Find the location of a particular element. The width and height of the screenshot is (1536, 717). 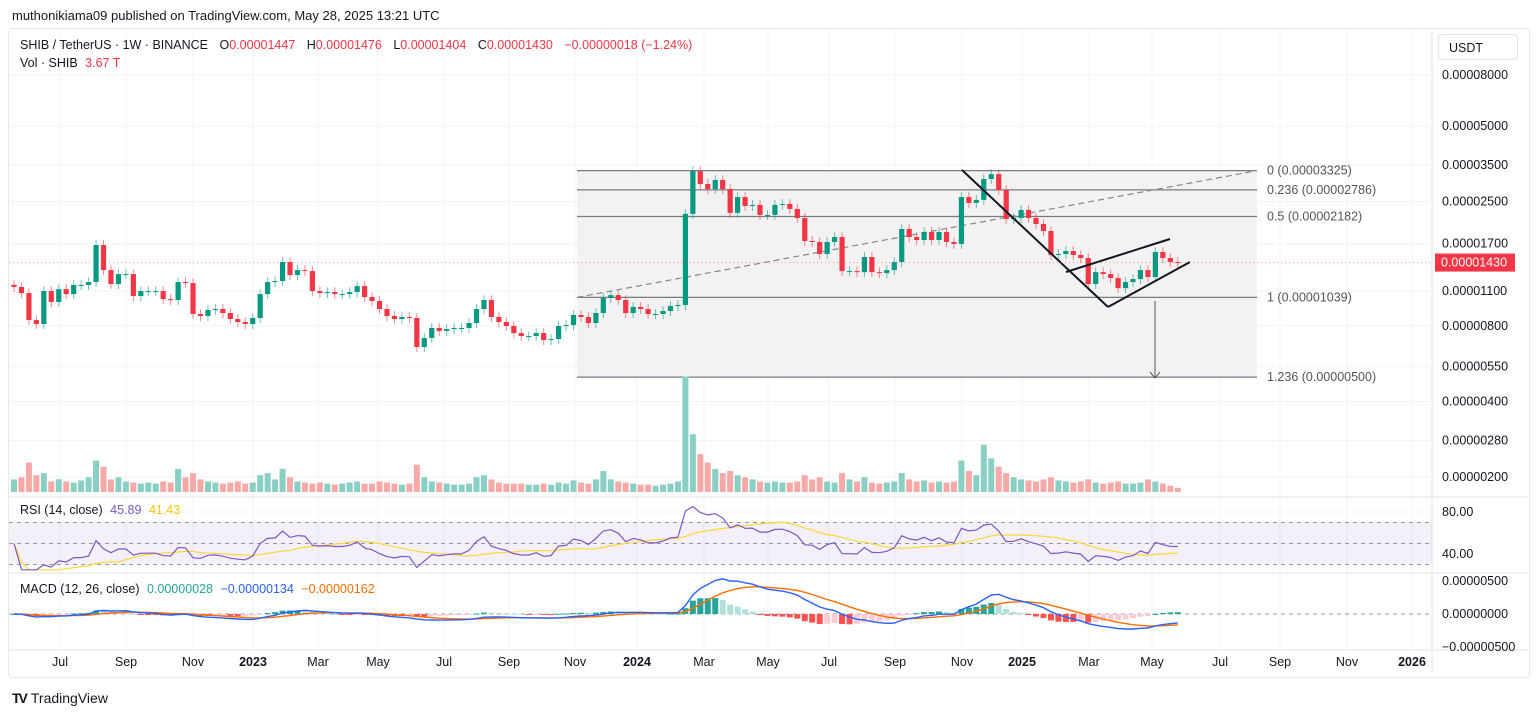

currency-button: USDT is located at coordinates (1478, 47).